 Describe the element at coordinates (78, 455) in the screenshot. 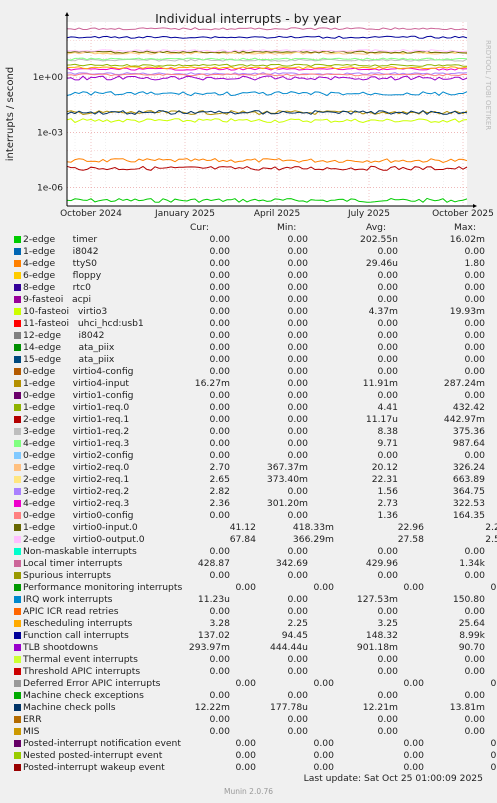

I see `legend-label: 0-edge virtio2-config` at that location.